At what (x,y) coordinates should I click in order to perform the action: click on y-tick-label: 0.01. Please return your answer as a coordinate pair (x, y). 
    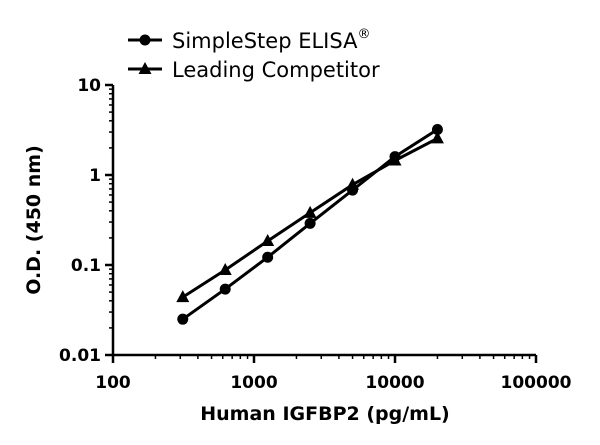
    Looking at the image, I should click on (80, 356).